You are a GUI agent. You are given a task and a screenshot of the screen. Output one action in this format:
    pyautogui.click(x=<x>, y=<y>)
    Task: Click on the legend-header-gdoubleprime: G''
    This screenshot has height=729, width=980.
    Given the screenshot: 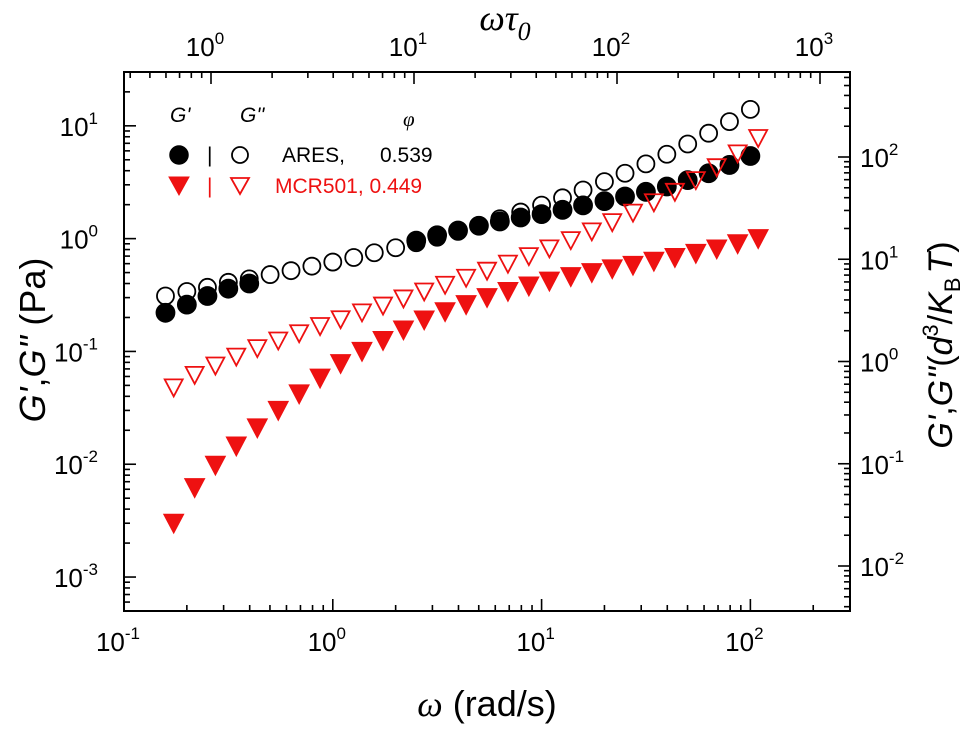 What is the action you would take?
    pyautogui.click(x=252, y=115)
    